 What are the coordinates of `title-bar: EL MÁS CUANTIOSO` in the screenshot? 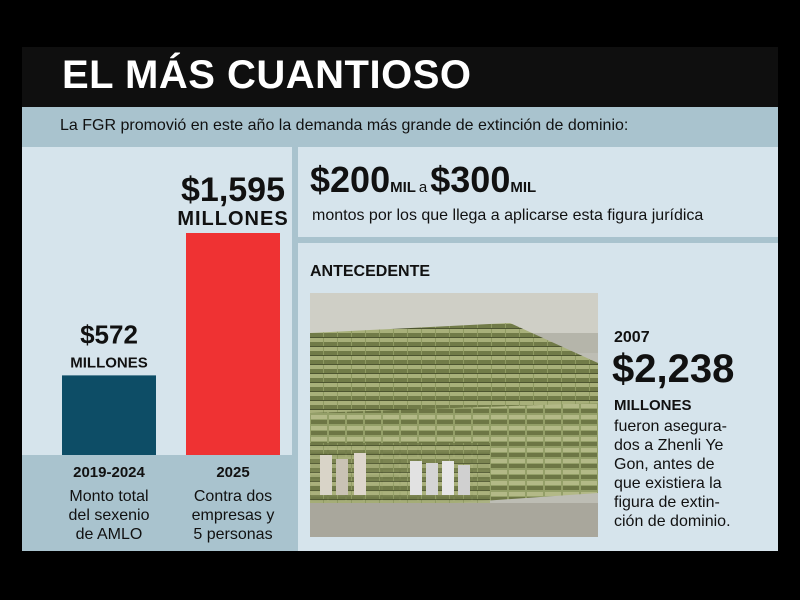 It's located at (400, 77).